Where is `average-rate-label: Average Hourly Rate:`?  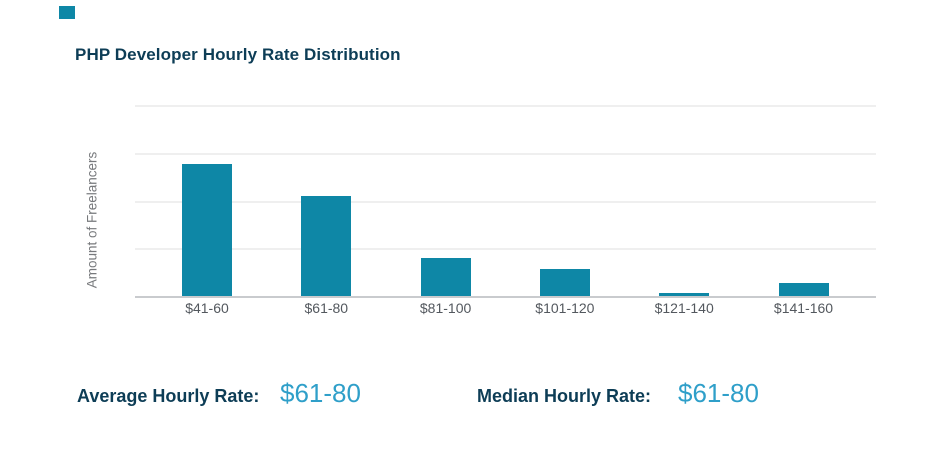
average-rate-label: Average Hourly Rate: is located at coordinates (168, 396).